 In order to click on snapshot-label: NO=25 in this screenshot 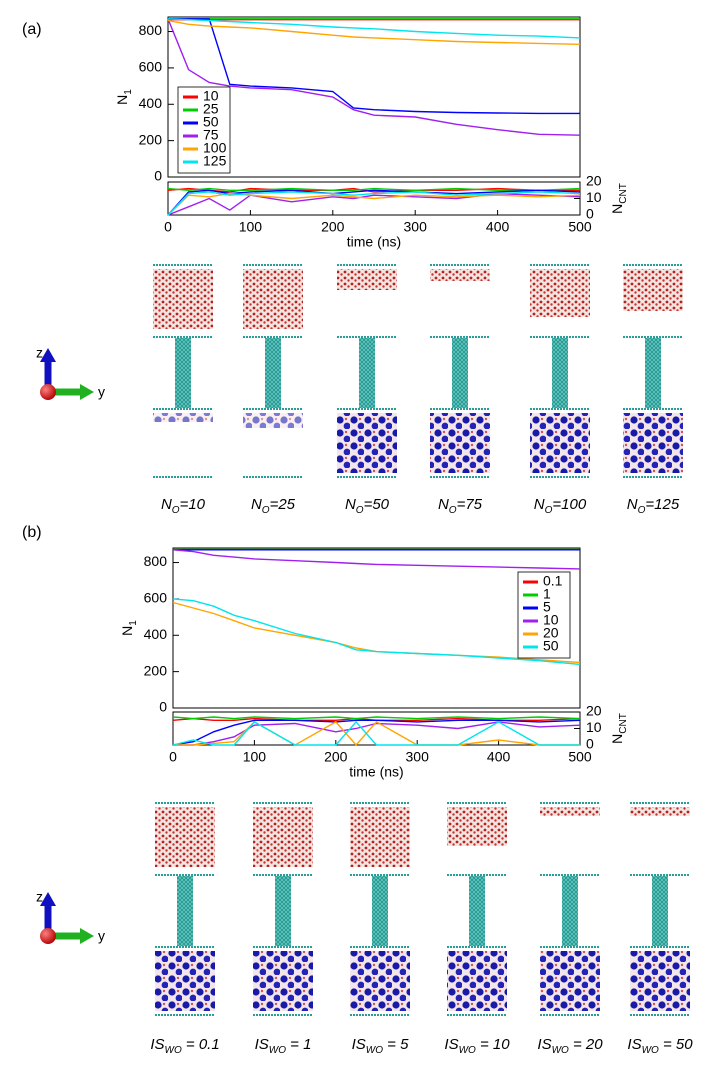, I will do `click(273, 506)`.